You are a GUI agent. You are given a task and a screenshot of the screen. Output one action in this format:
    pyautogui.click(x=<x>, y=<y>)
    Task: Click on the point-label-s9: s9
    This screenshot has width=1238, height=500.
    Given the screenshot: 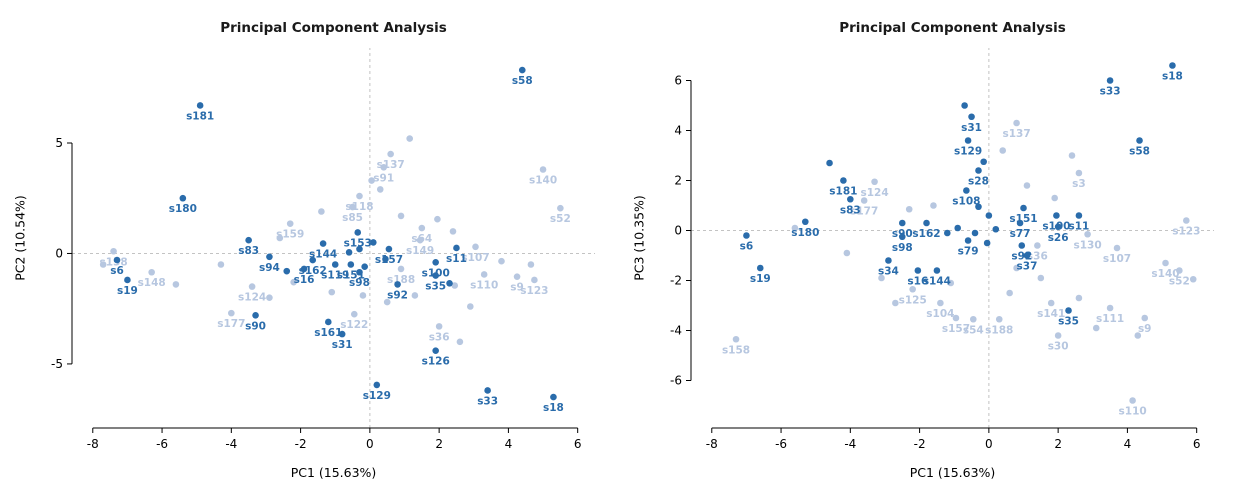 What is the action you would take?
    pyautogui.click(x=1145, y=329)
    